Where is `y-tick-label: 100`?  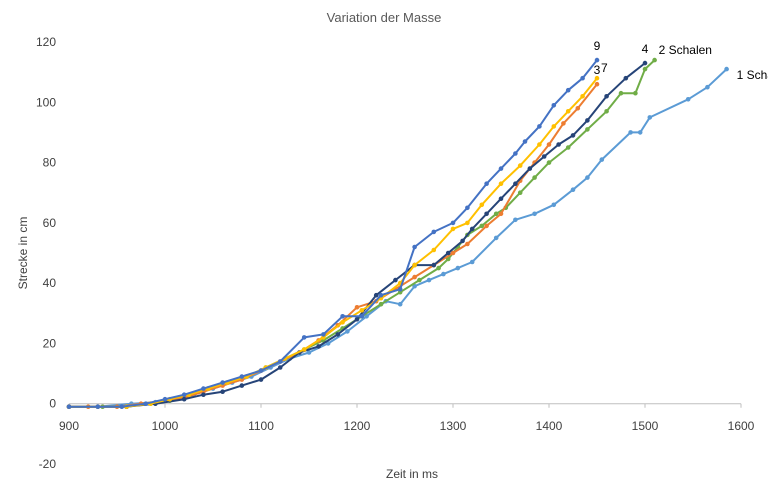 y-tick-label: 100 is located at coordinates (46, 102).